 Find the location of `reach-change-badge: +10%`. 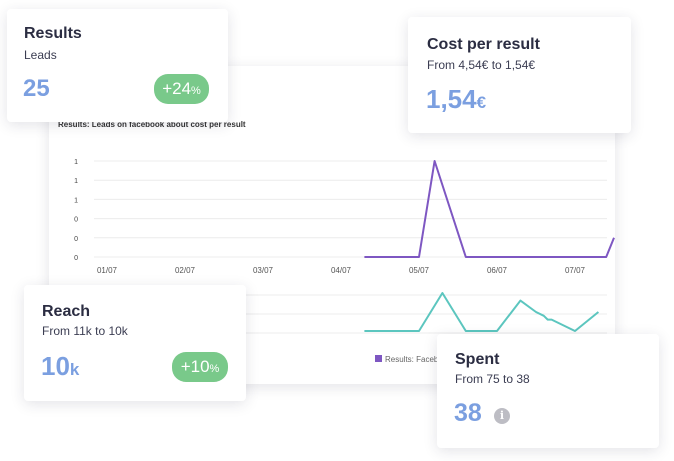

reach-change-badge: +10% is located at coordinates (200, 367).